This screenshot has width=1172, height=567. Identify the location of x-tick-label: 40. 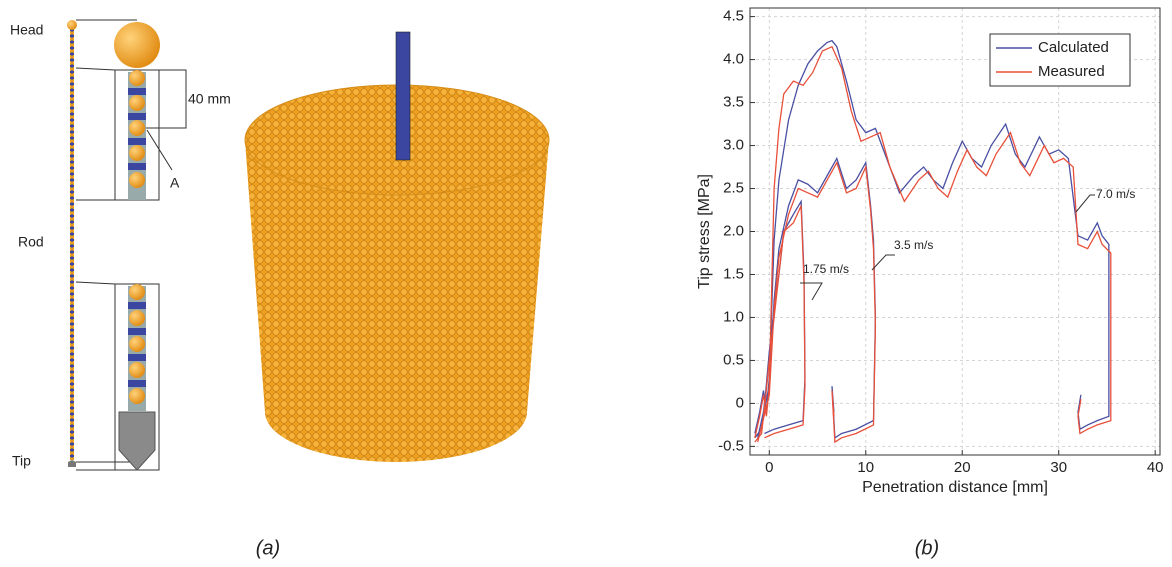
(1155, 467).